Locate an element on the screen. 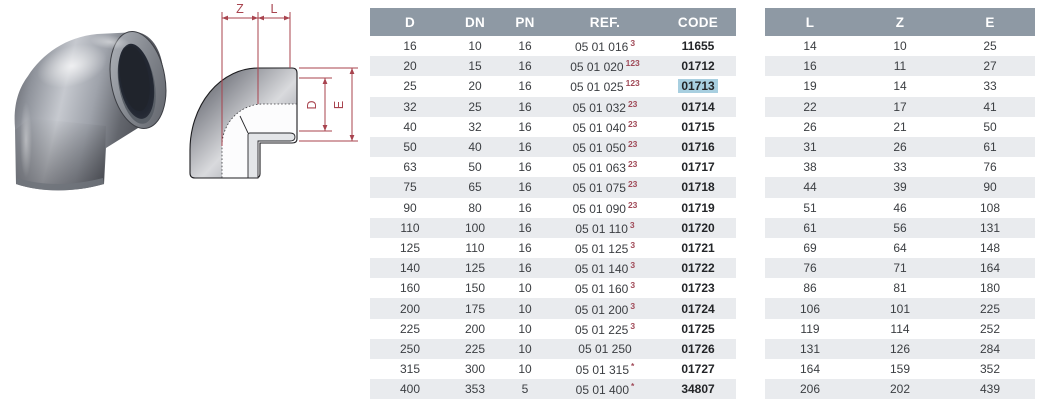 This screenshot has width=1042, height=404. spec-row: 75 65 16 05 01 075 23 01718 is located at coordinates (553, 187).